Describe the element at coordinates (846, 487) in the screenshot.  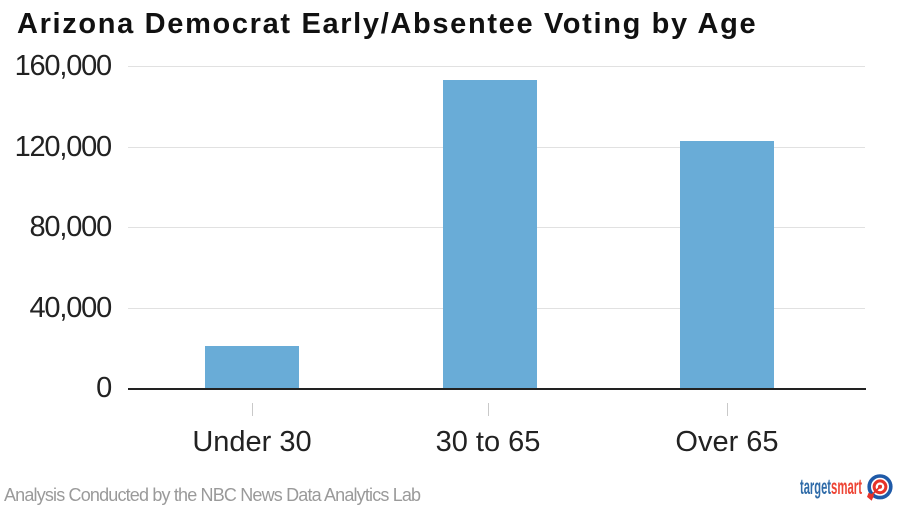
I see `svg-text: smart` at that location.